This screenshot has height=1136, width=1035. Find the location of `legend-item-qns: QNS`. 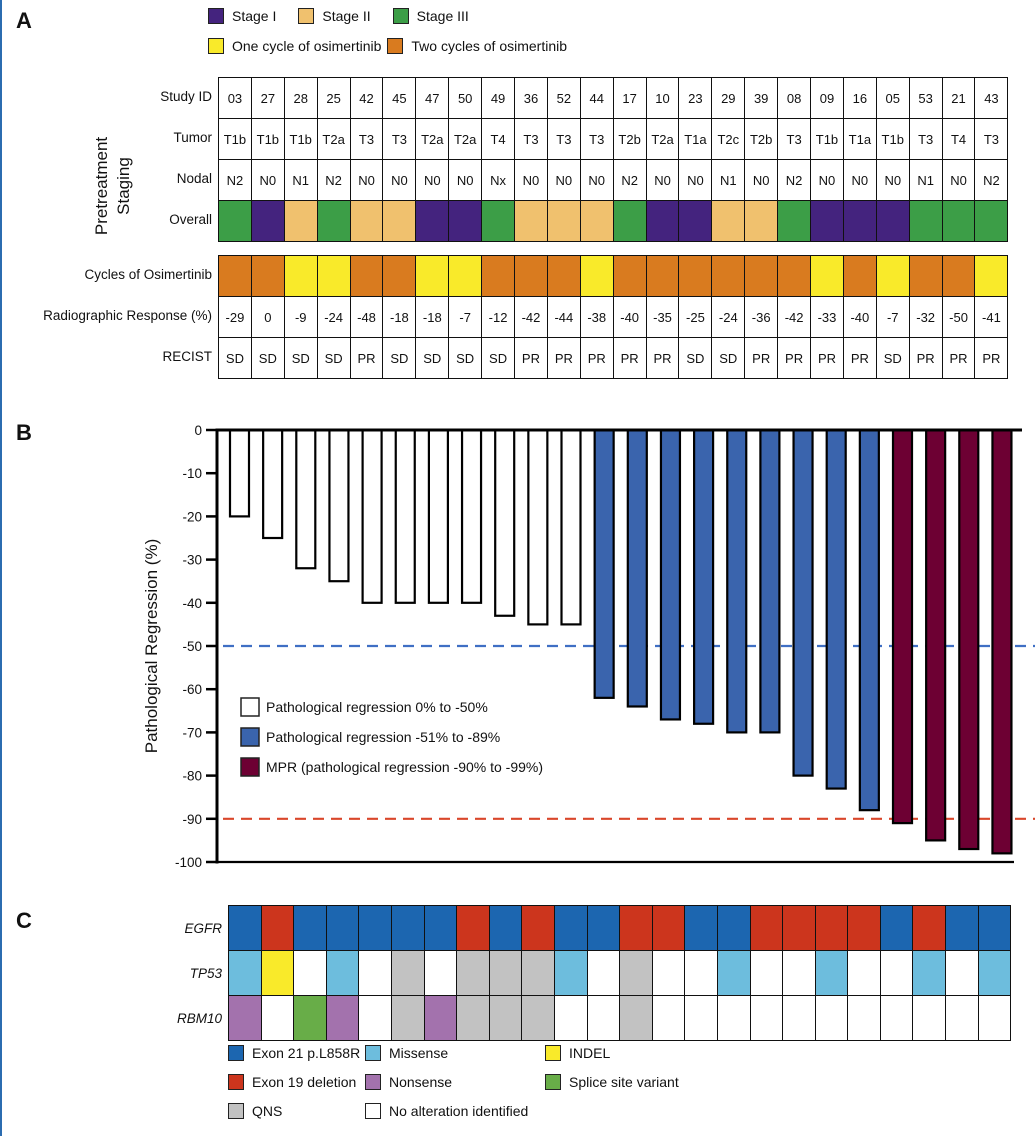

legend-item-qns: QNS is located at coordinates (262, 1111).